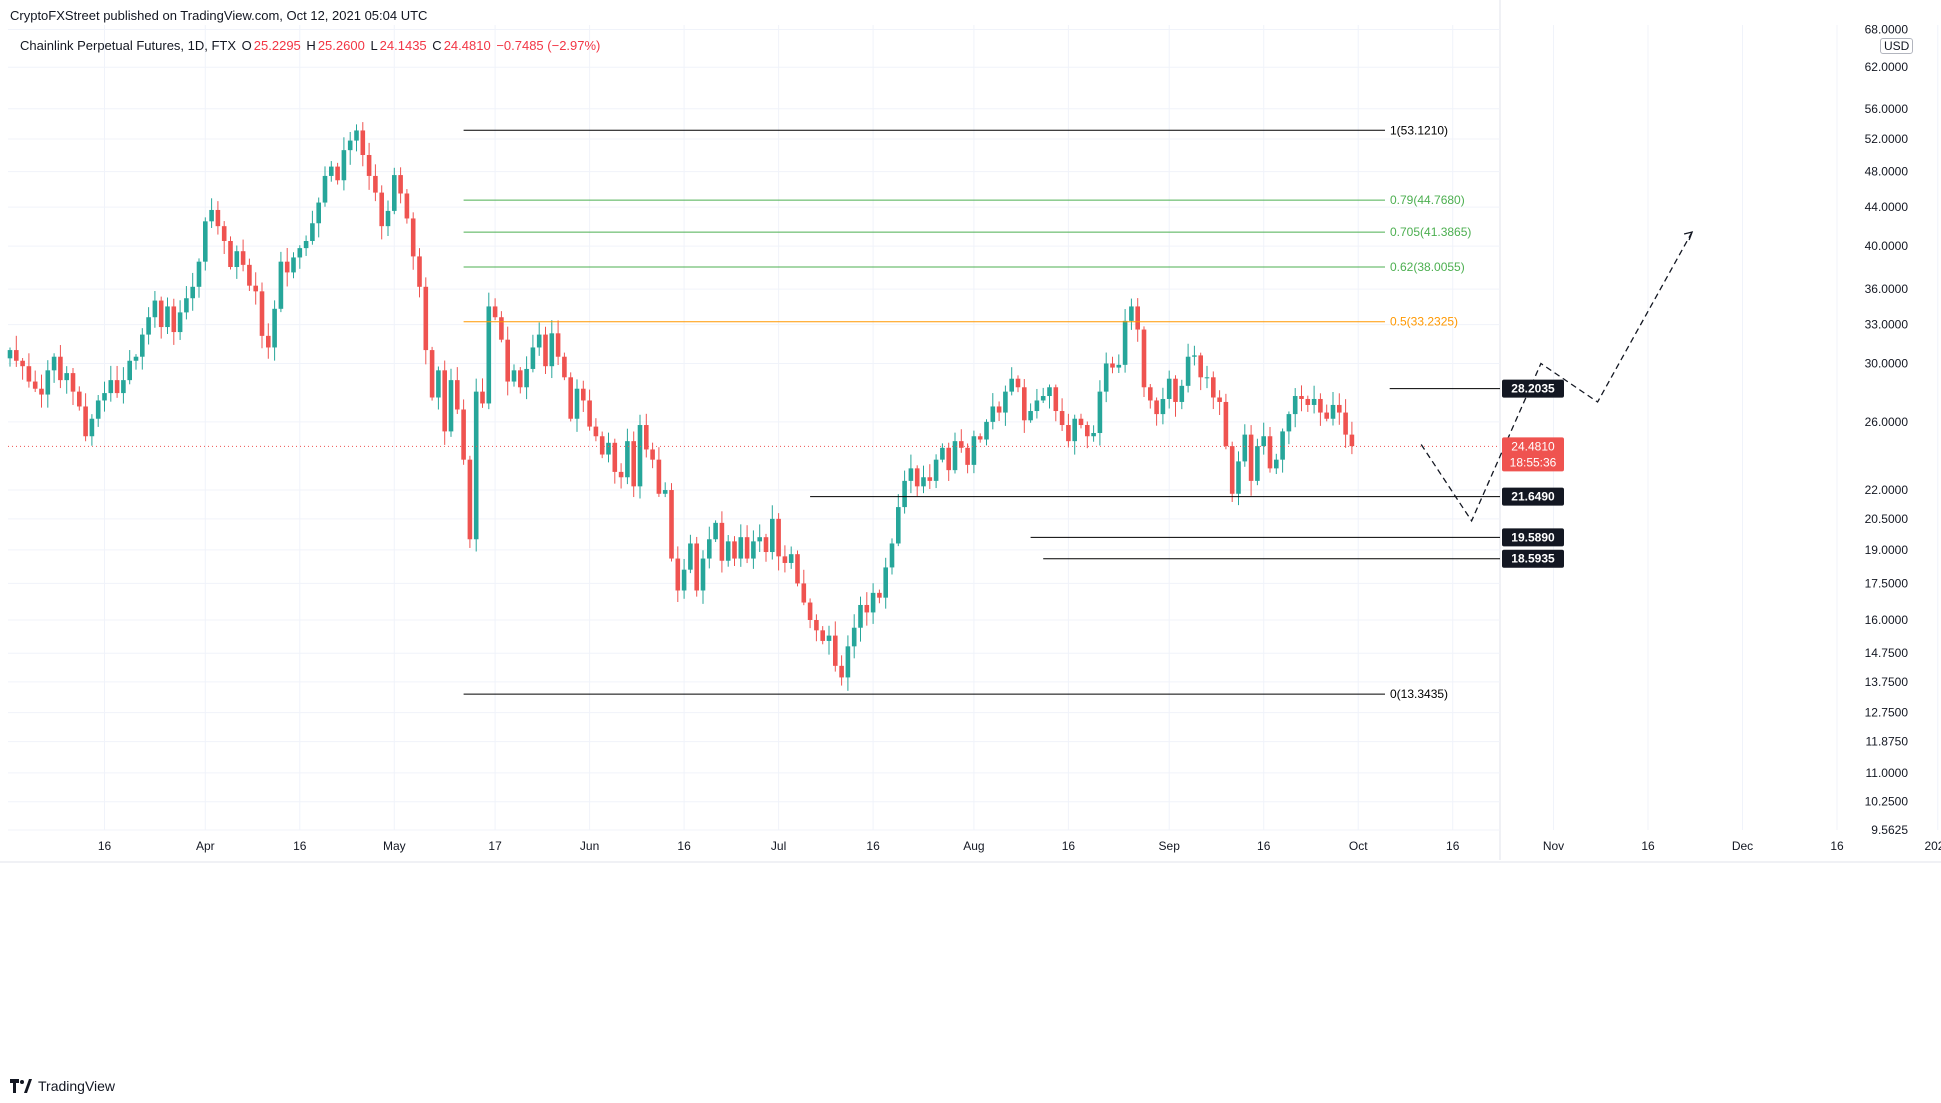 Image resolution: width=1941 pixels, height=1103 pixels. I want to click on y-tick-label: 16.0000, so click(1887, 620).